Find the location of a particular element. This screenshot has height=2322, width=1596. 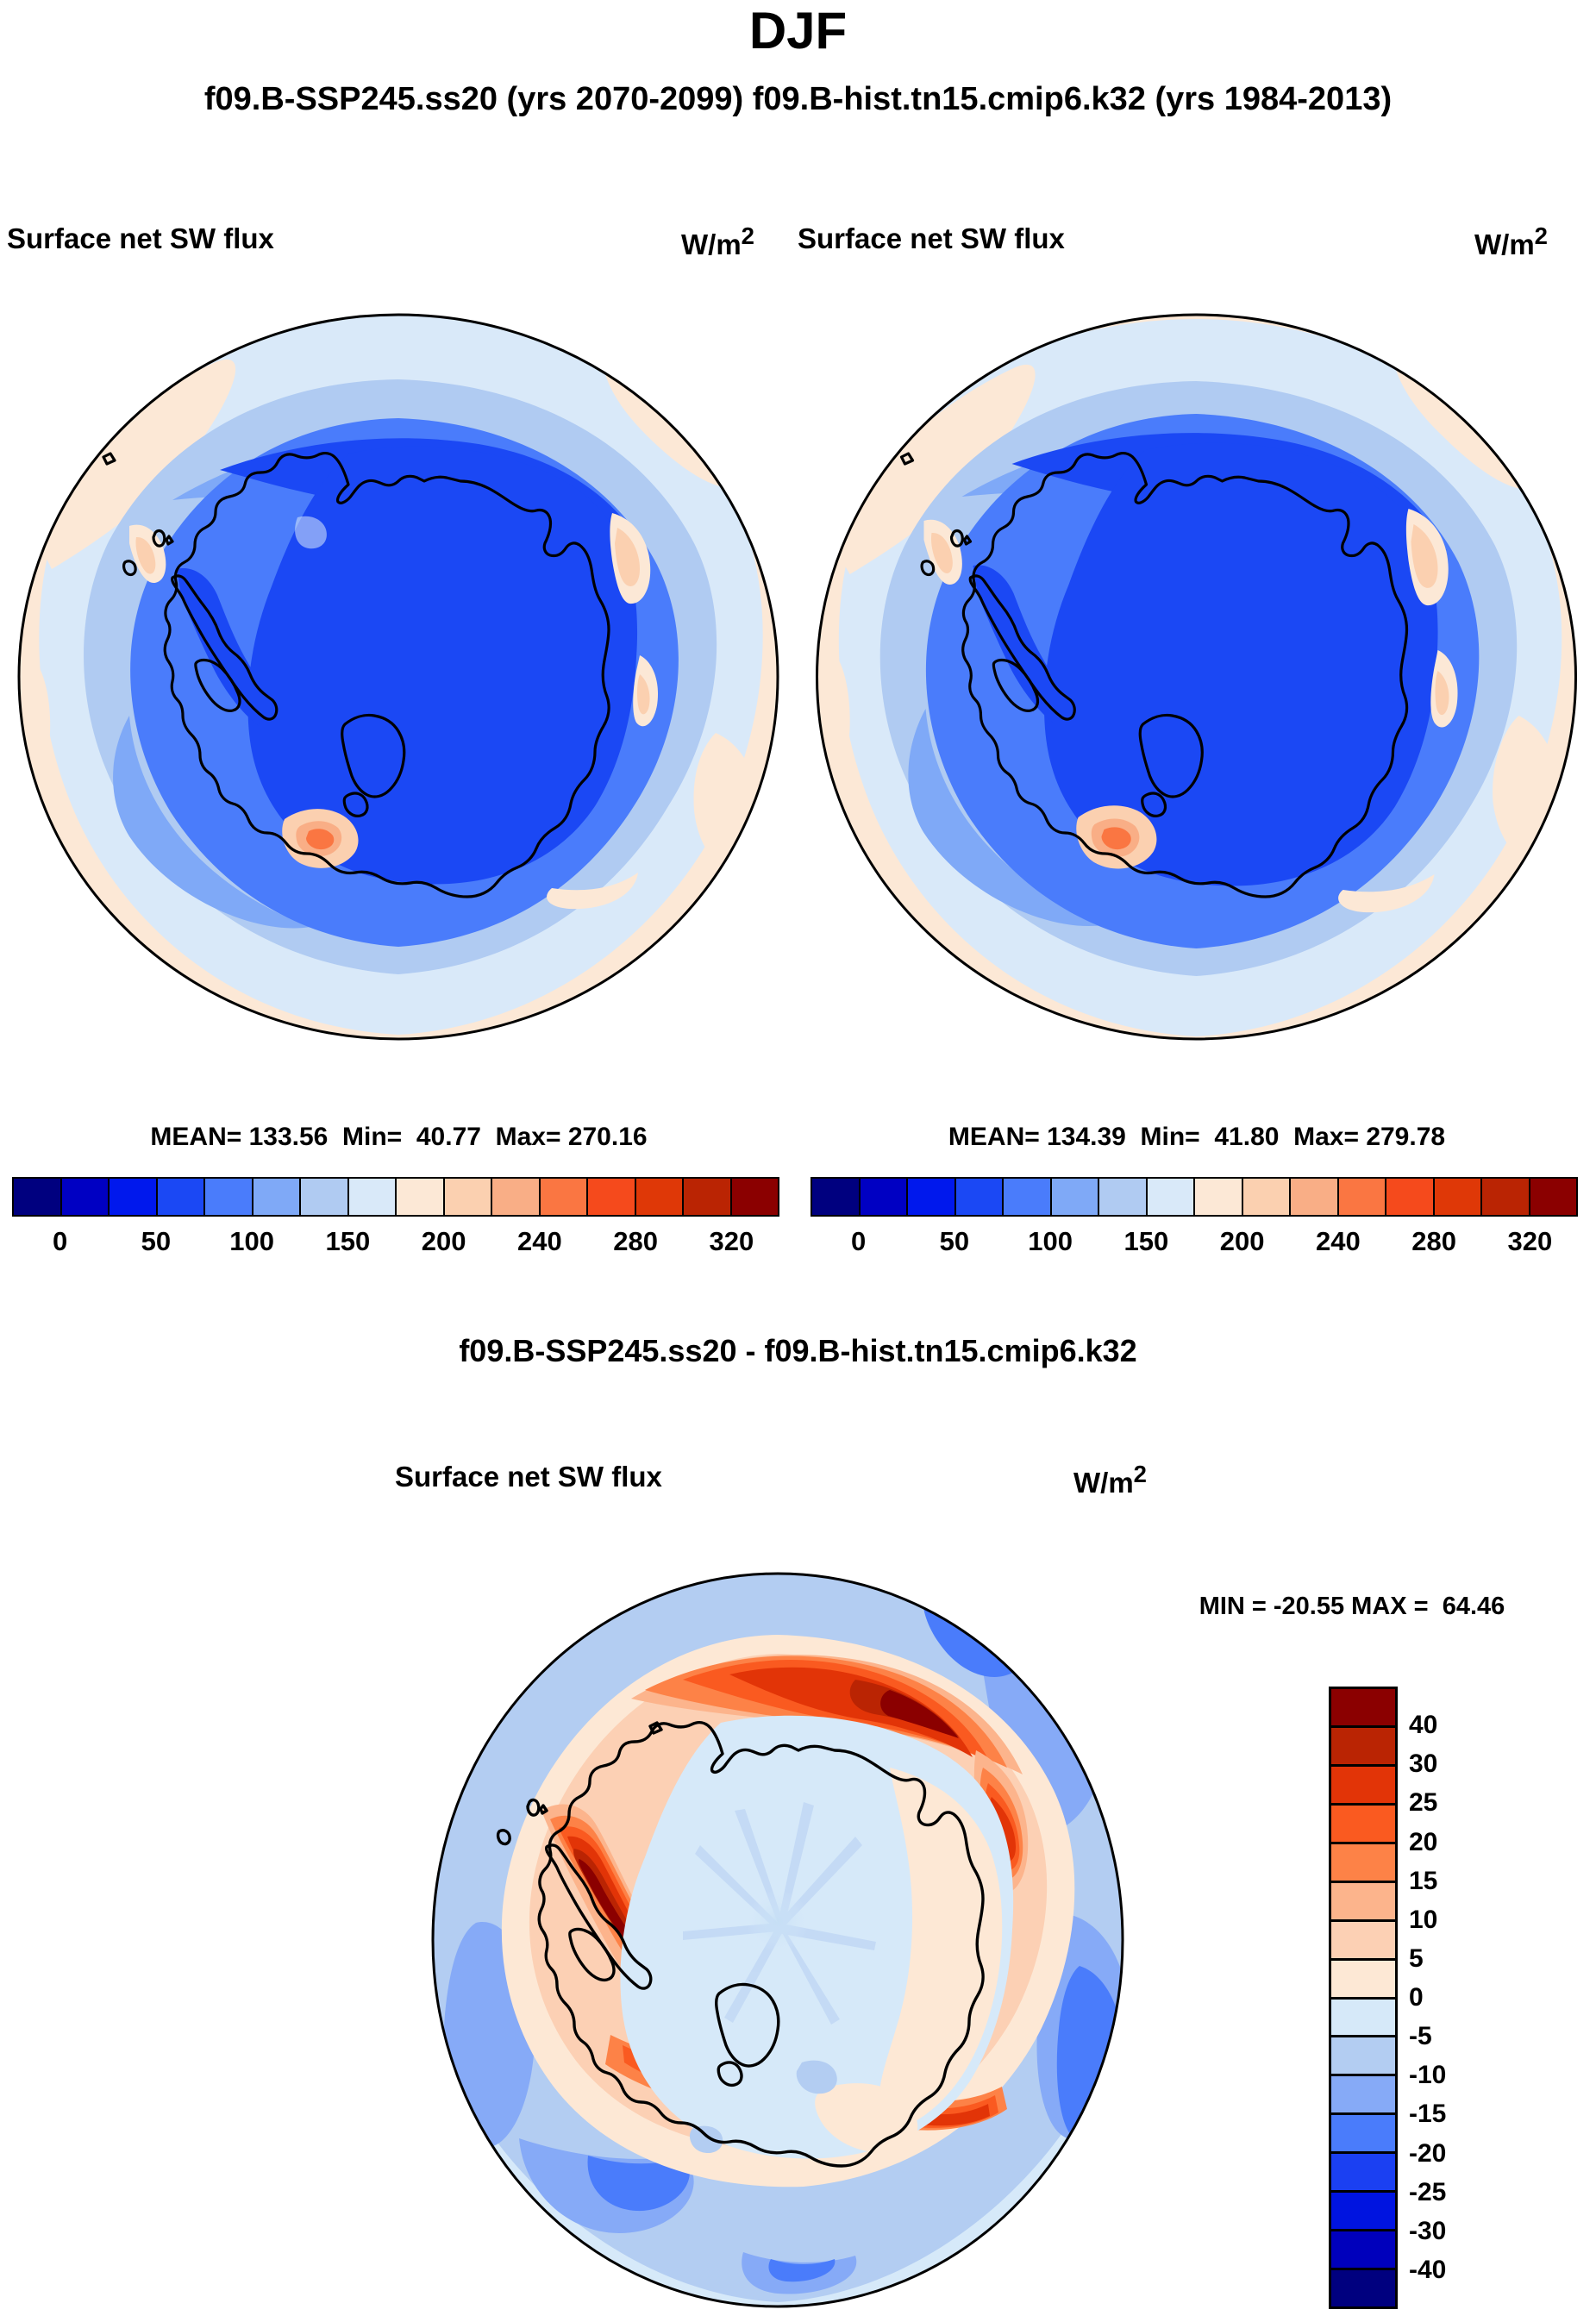

left-colorbar is located at coordinates (395, 1197).